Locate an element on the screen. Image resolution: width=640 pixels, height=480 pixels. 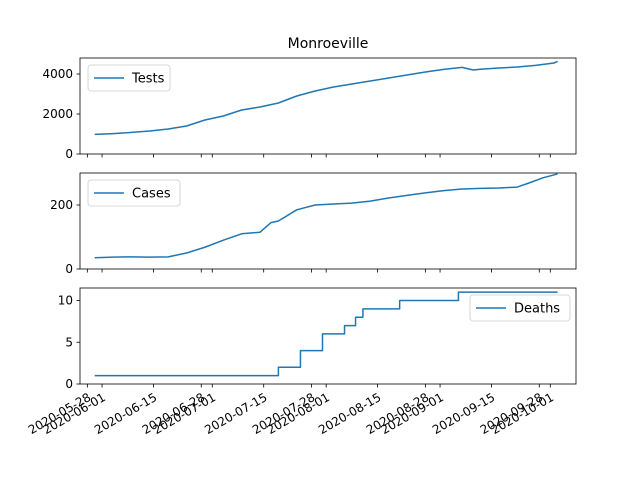
y-tick-label: 200 is located at coordinates (61, 205).